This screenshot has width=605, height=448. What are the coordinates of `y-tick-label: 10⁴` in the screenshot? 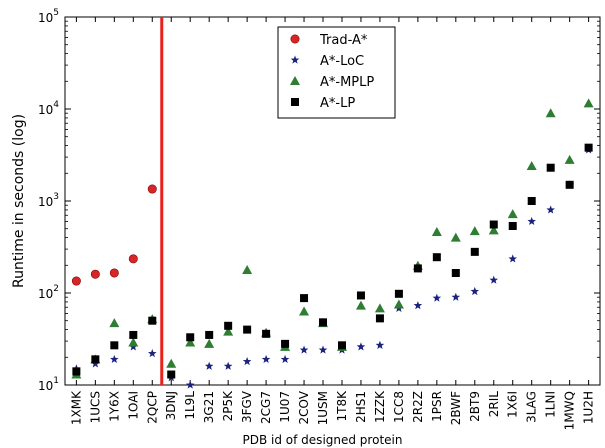 It's located at (48, 108).